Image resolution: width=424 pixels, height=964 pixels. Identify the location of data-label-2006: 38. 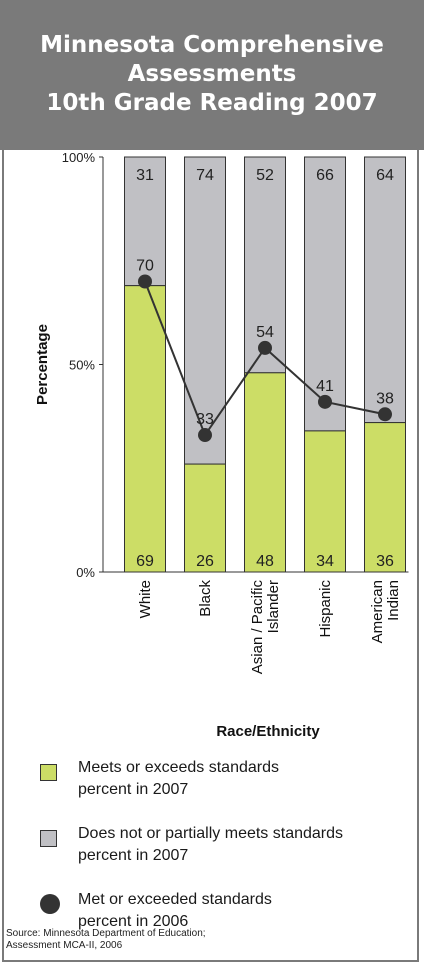
(385, 398).